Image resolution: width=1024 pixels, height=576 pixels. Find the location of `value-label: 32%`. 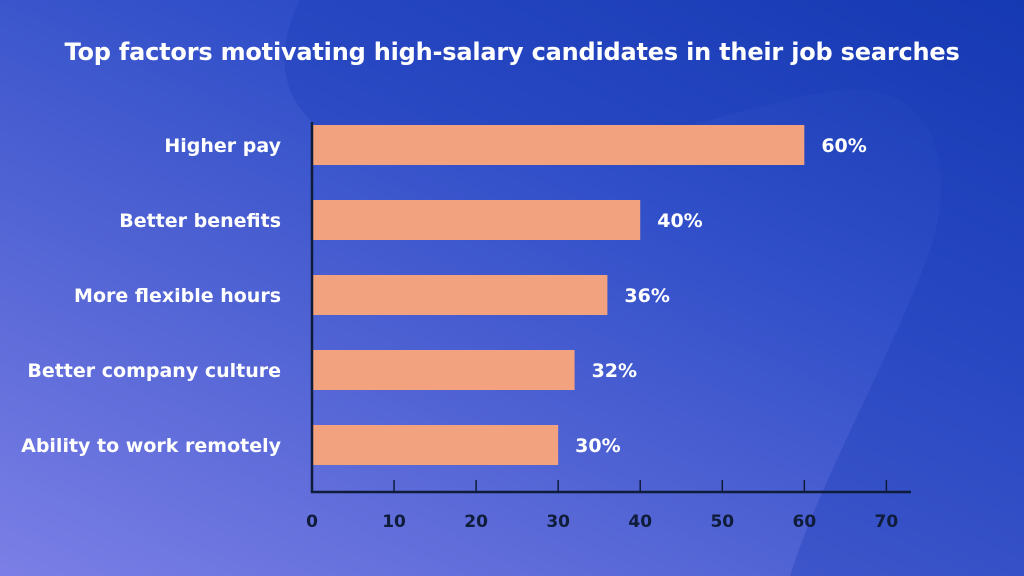

value-label: 32% is located at coordinates (614, 371).